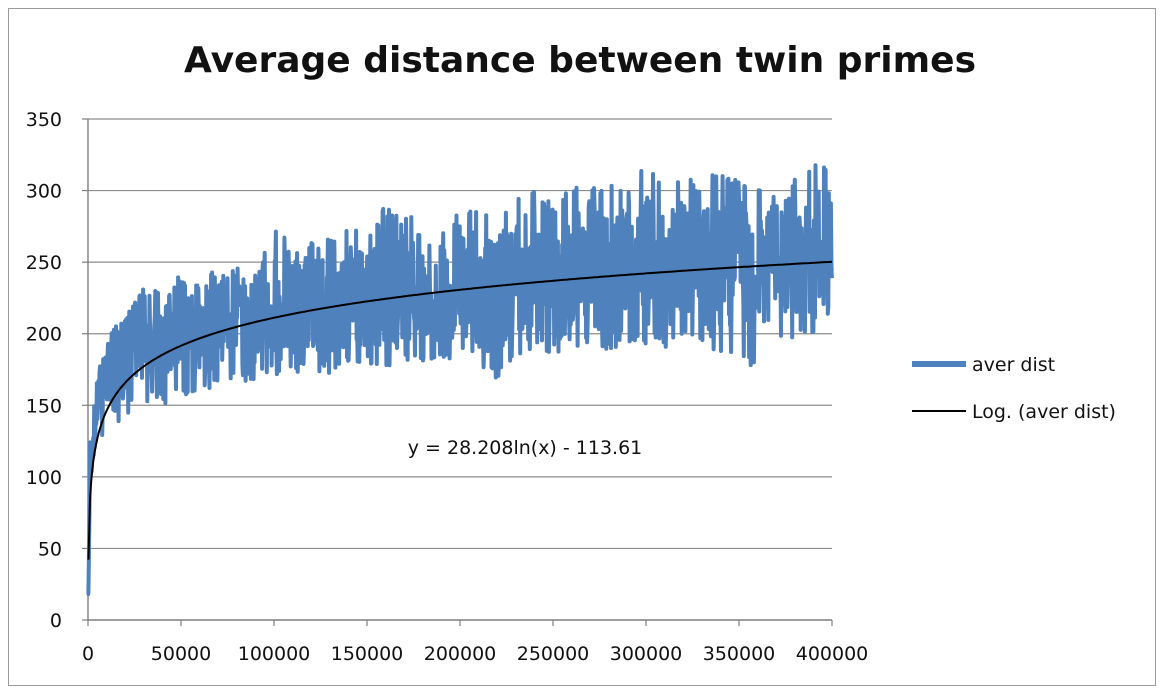 This screenshot has height=696, width=1166. I want to click on x-tick-label-350000: 350000, so click(739, 654).